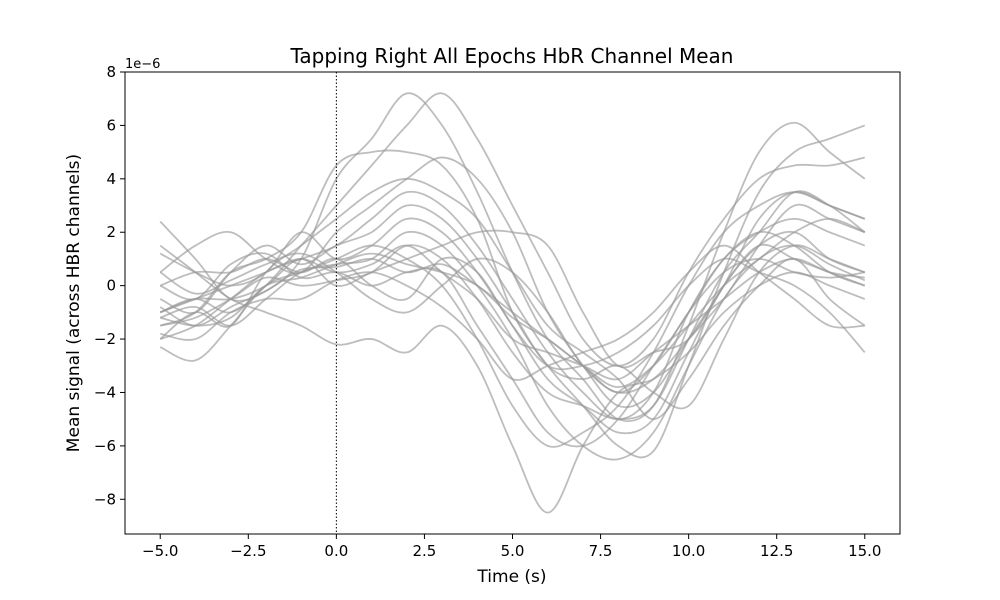 Image resolution: width=1000 pixels, height=600 pixels. Describe the element at coordinates (111, 232) in the screenshot. I see `y-tick-label: 2` at that location.